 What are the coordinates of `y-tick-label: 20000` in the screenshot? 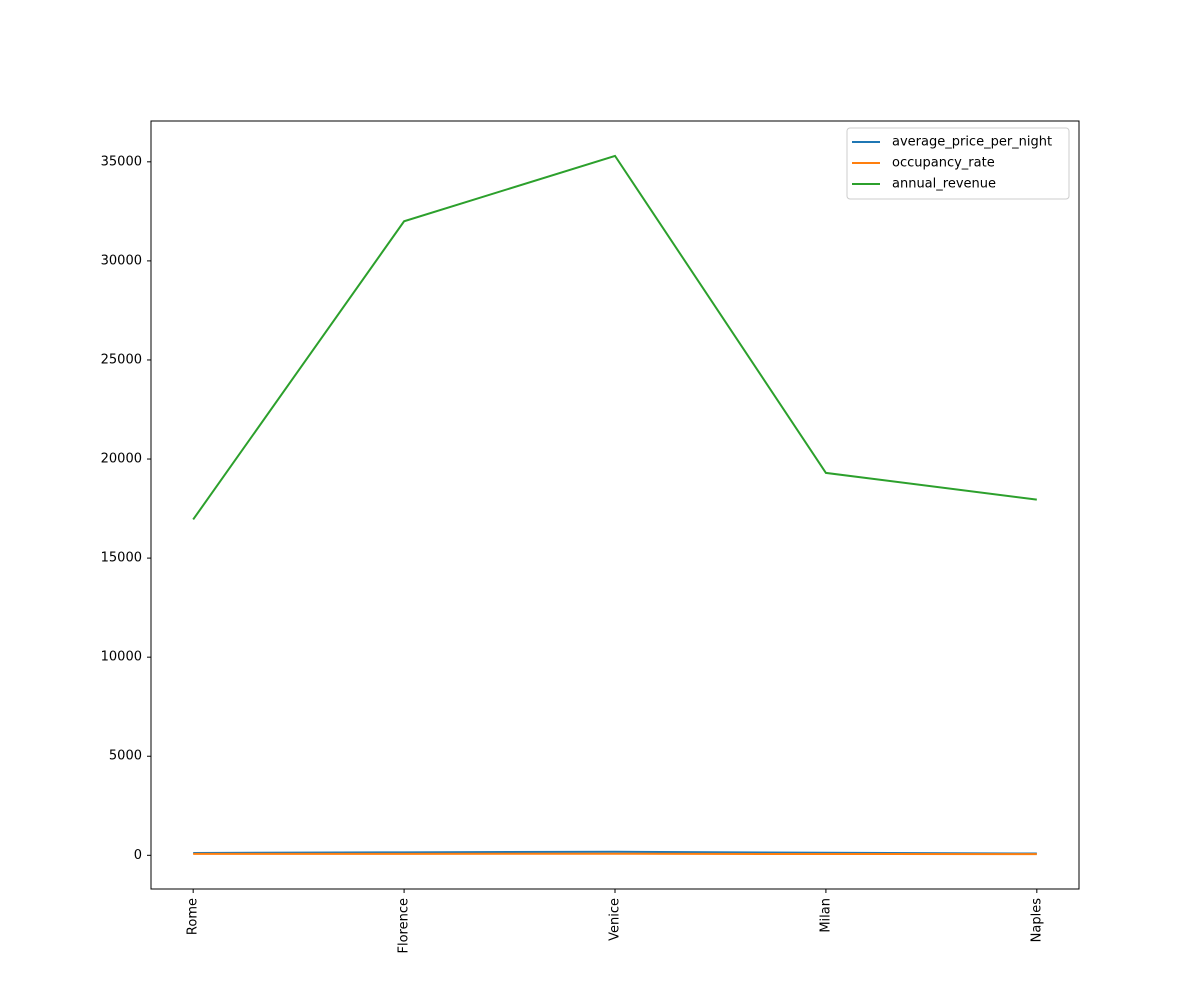 It's located at (121, 459).